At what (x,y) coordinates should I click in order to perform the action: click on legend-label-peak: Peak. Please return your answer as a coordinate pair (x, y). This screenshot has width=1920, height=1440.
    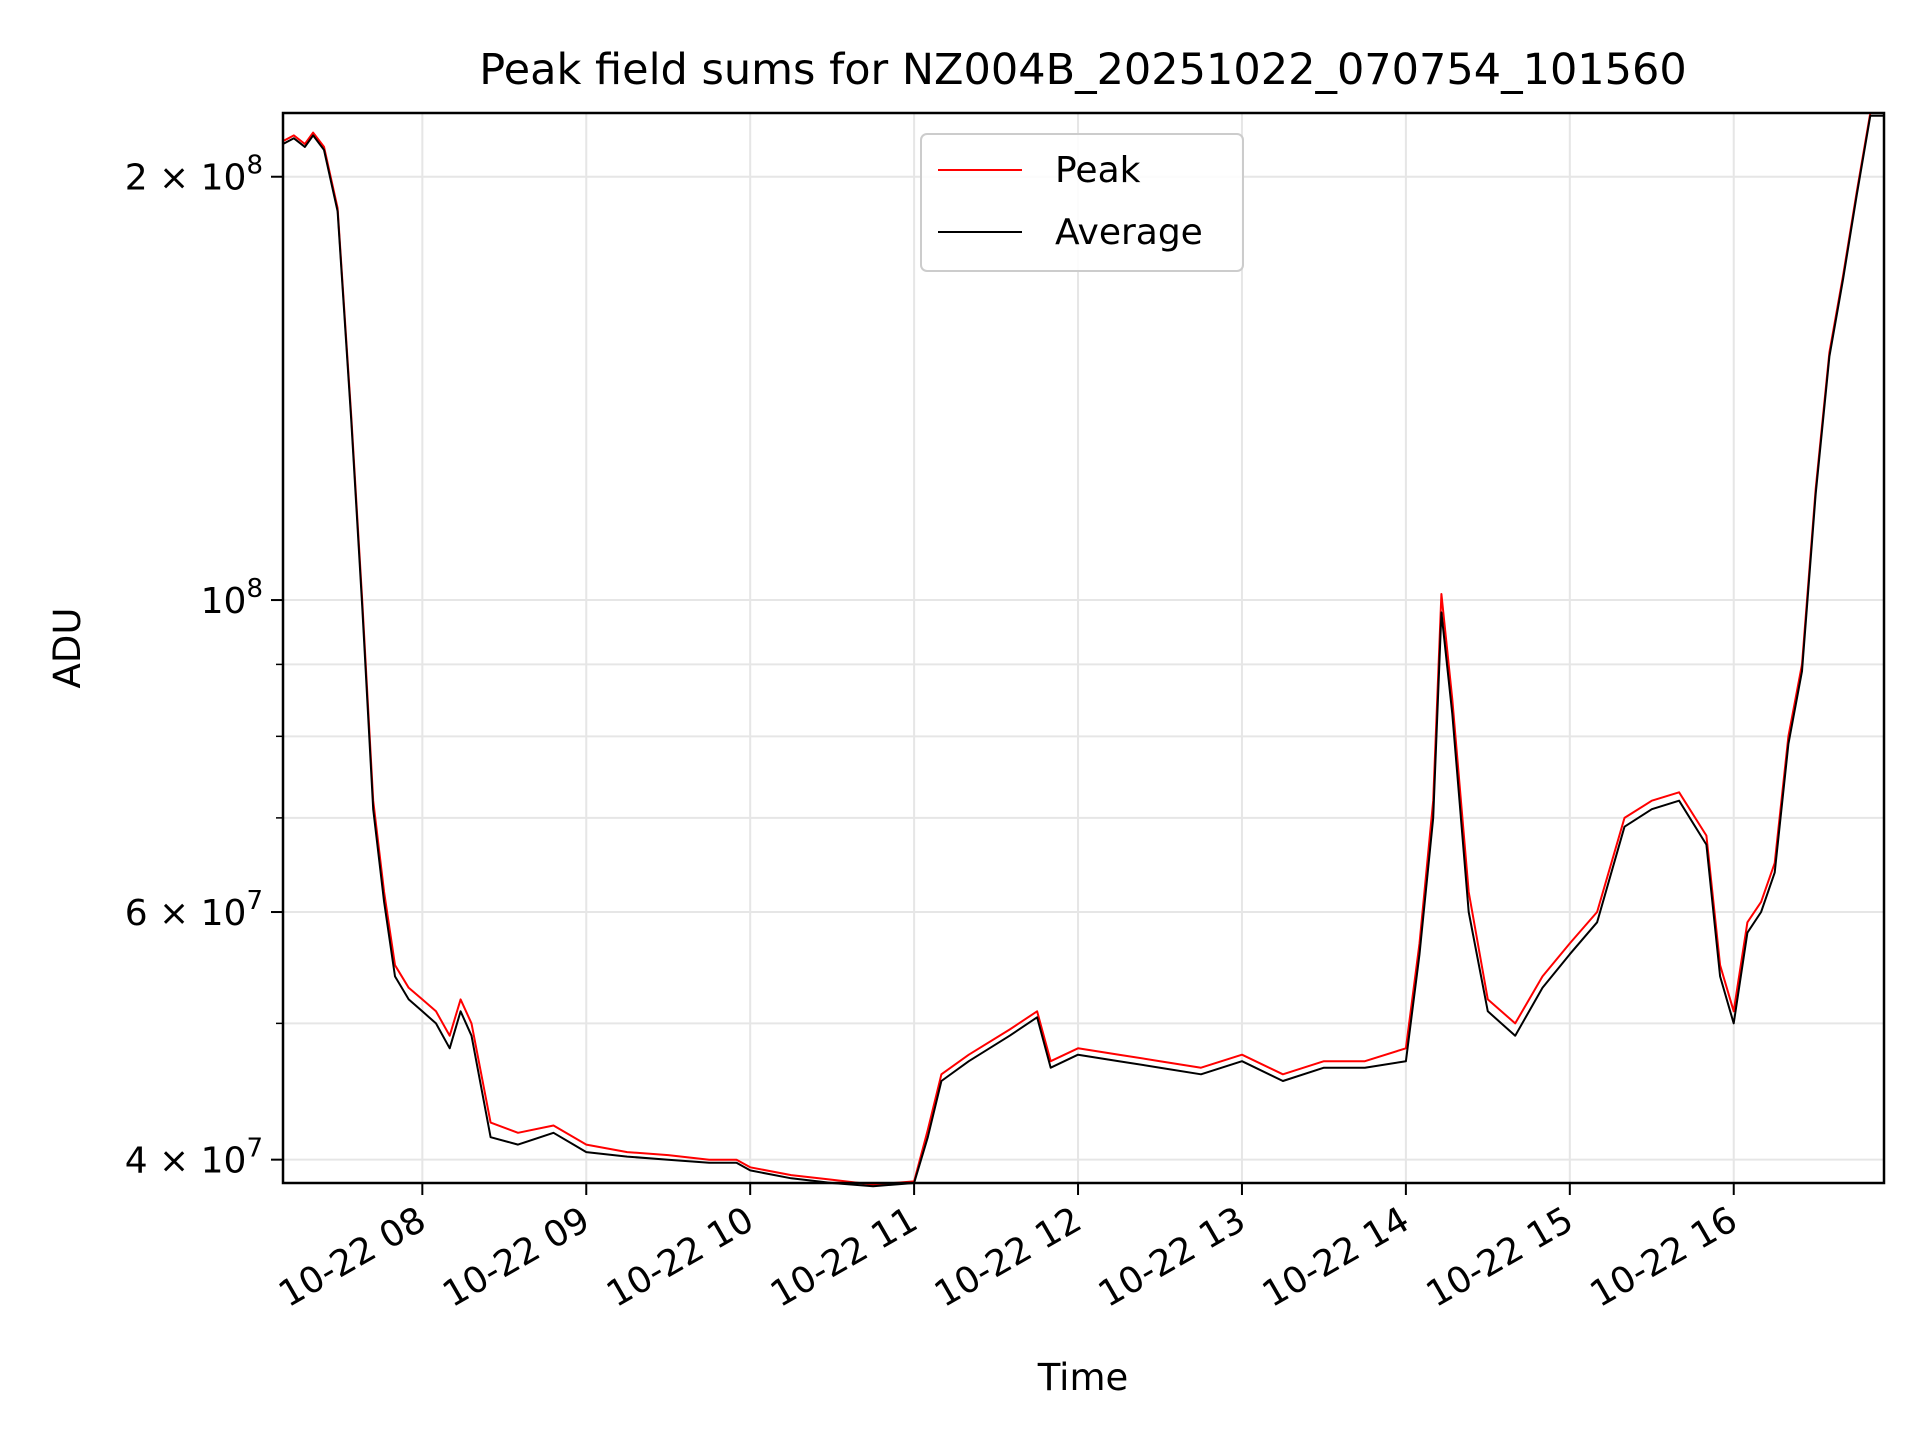
    Looking at the image, I should click on (1098, 170).